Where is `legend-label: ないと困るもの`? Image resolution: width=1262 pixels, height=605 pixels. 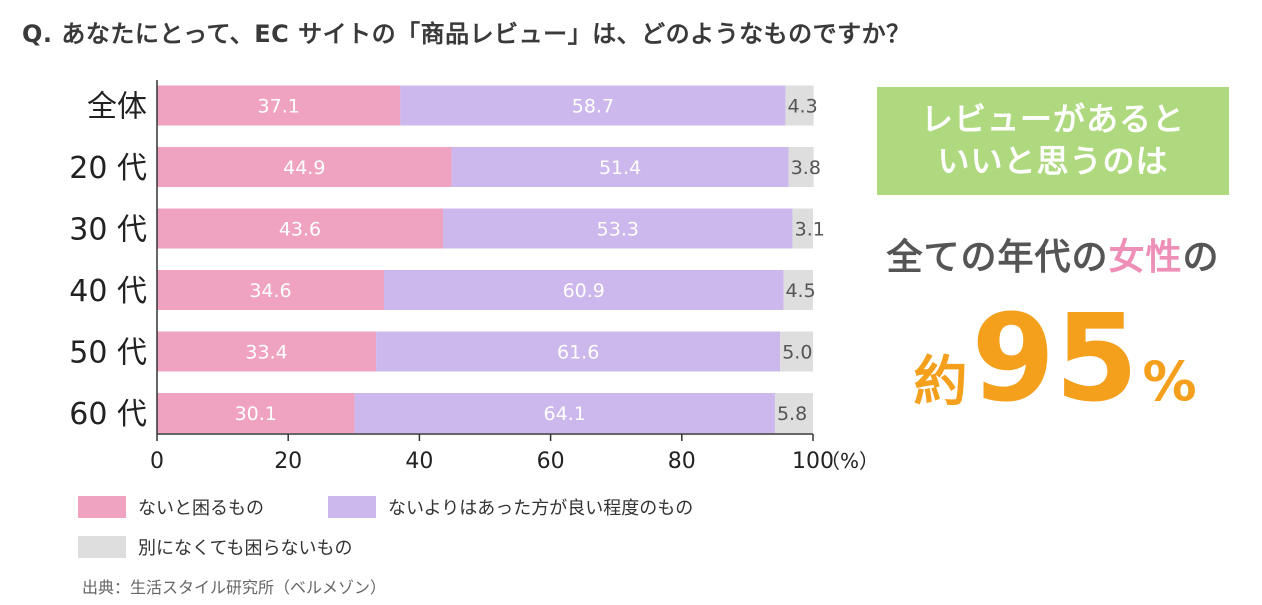
legend-label: ないと困るもの is located at coordinates (201, 508).